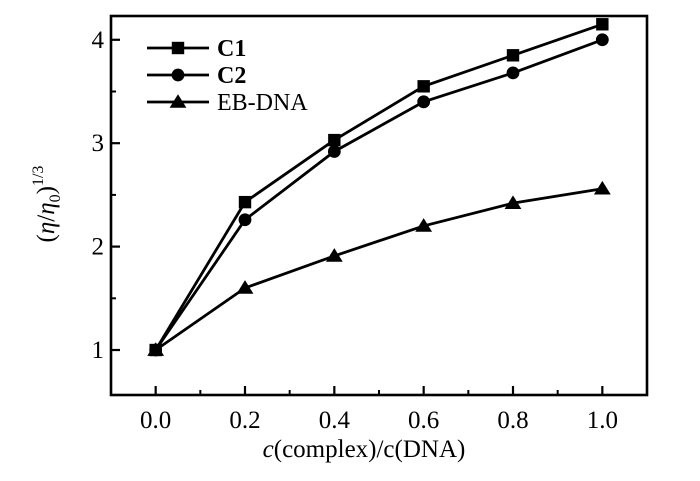 This screenshot has width=700, height=481. What do you see at coordinates (262, 103) in the screenshot?
I see `legend-label-eb-dna: EB-DNA` at bounding box center [262, 103].